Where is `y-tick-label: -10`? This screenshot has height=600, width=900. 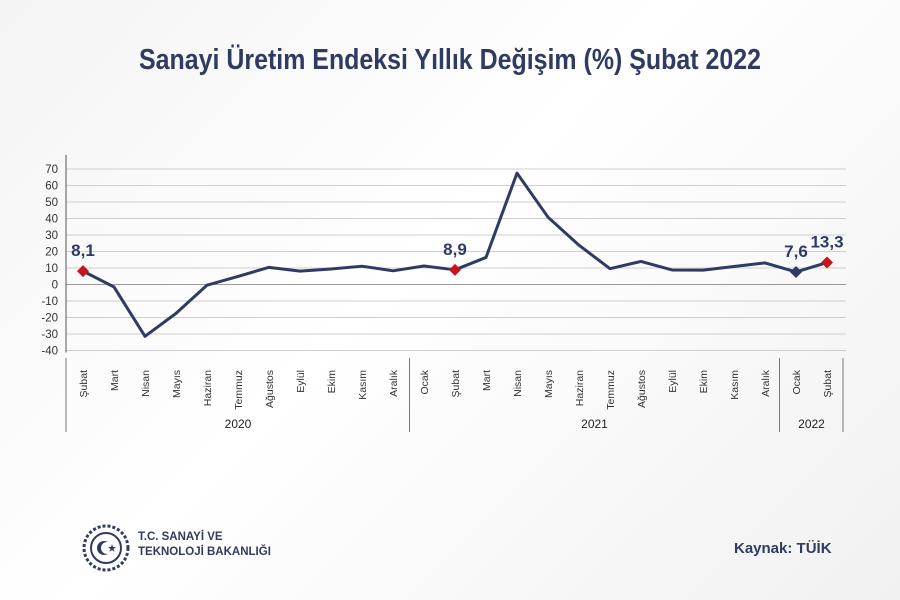
y-tick-label: -10 is located at coordinates (49, 302).